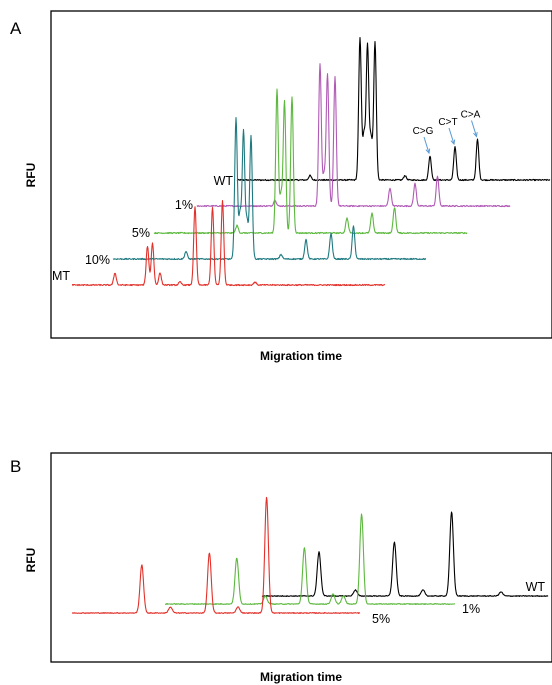 This screenshot has height=685, width=552. Describe the element at coordinates (269, 189) in the screenshot. I see `trace-10pct` at that location.